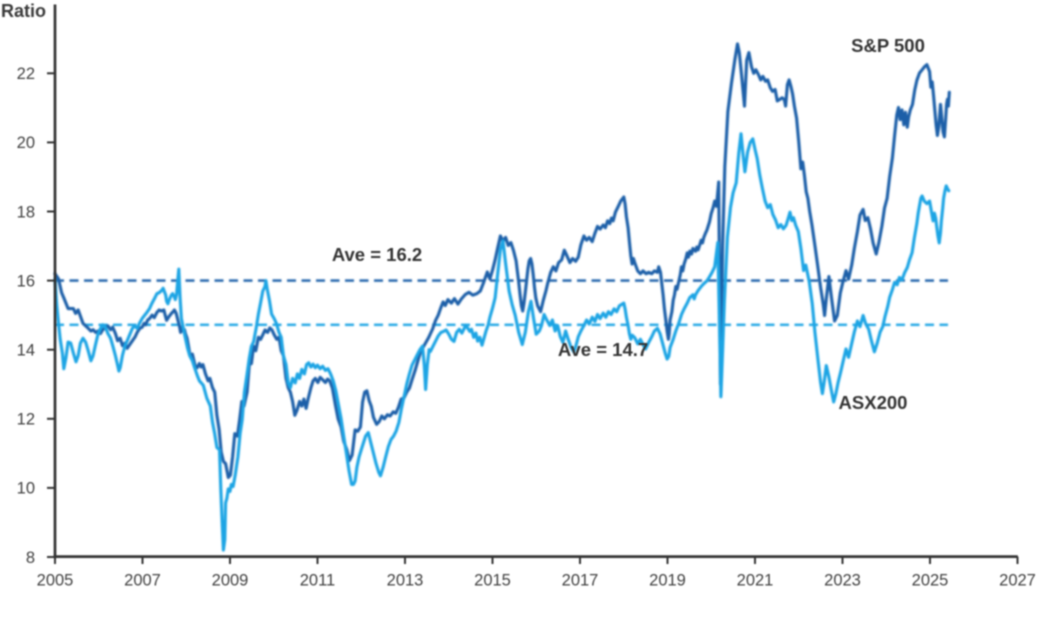 This screenshot has width=1042, height=617. What do you see at coordinates (667, 581) in the screenshot?
I see `svg-text: 2019` at bounding box center [667, 581].